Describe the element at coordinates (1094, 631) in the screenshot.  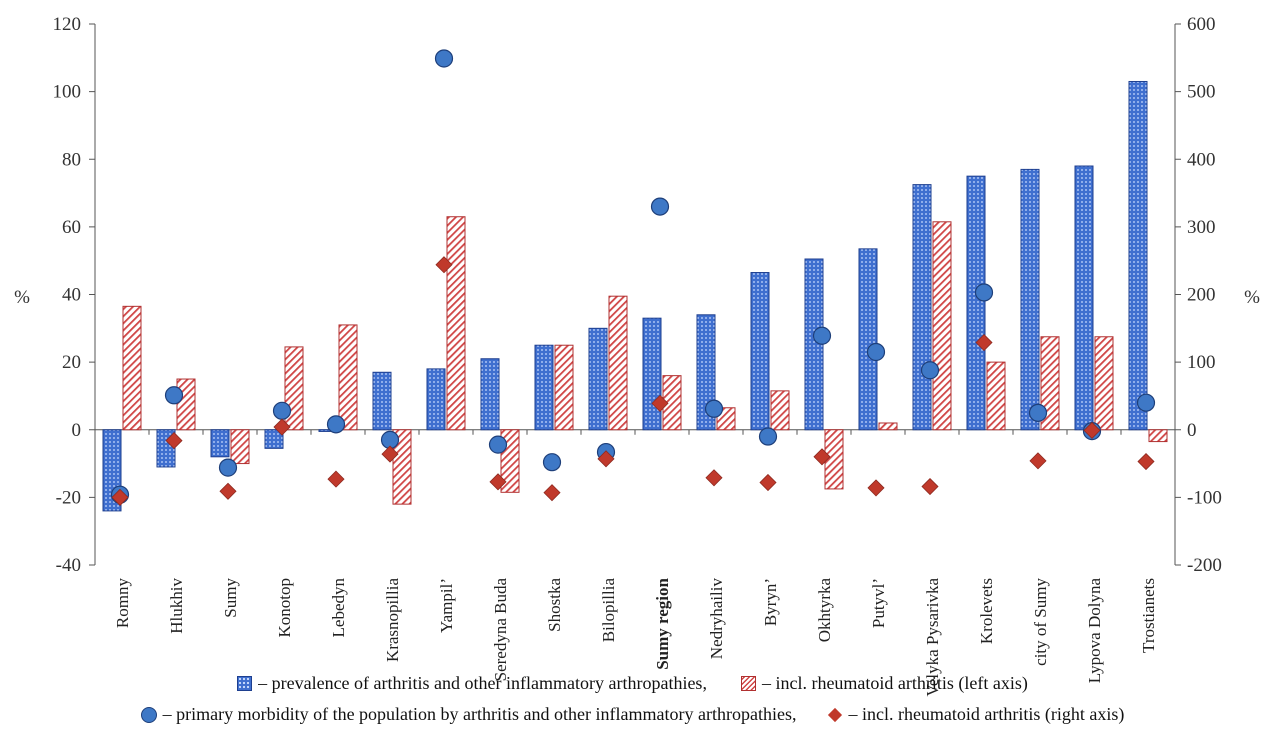
I see `category-label: Lypova Dolyna` at that location.